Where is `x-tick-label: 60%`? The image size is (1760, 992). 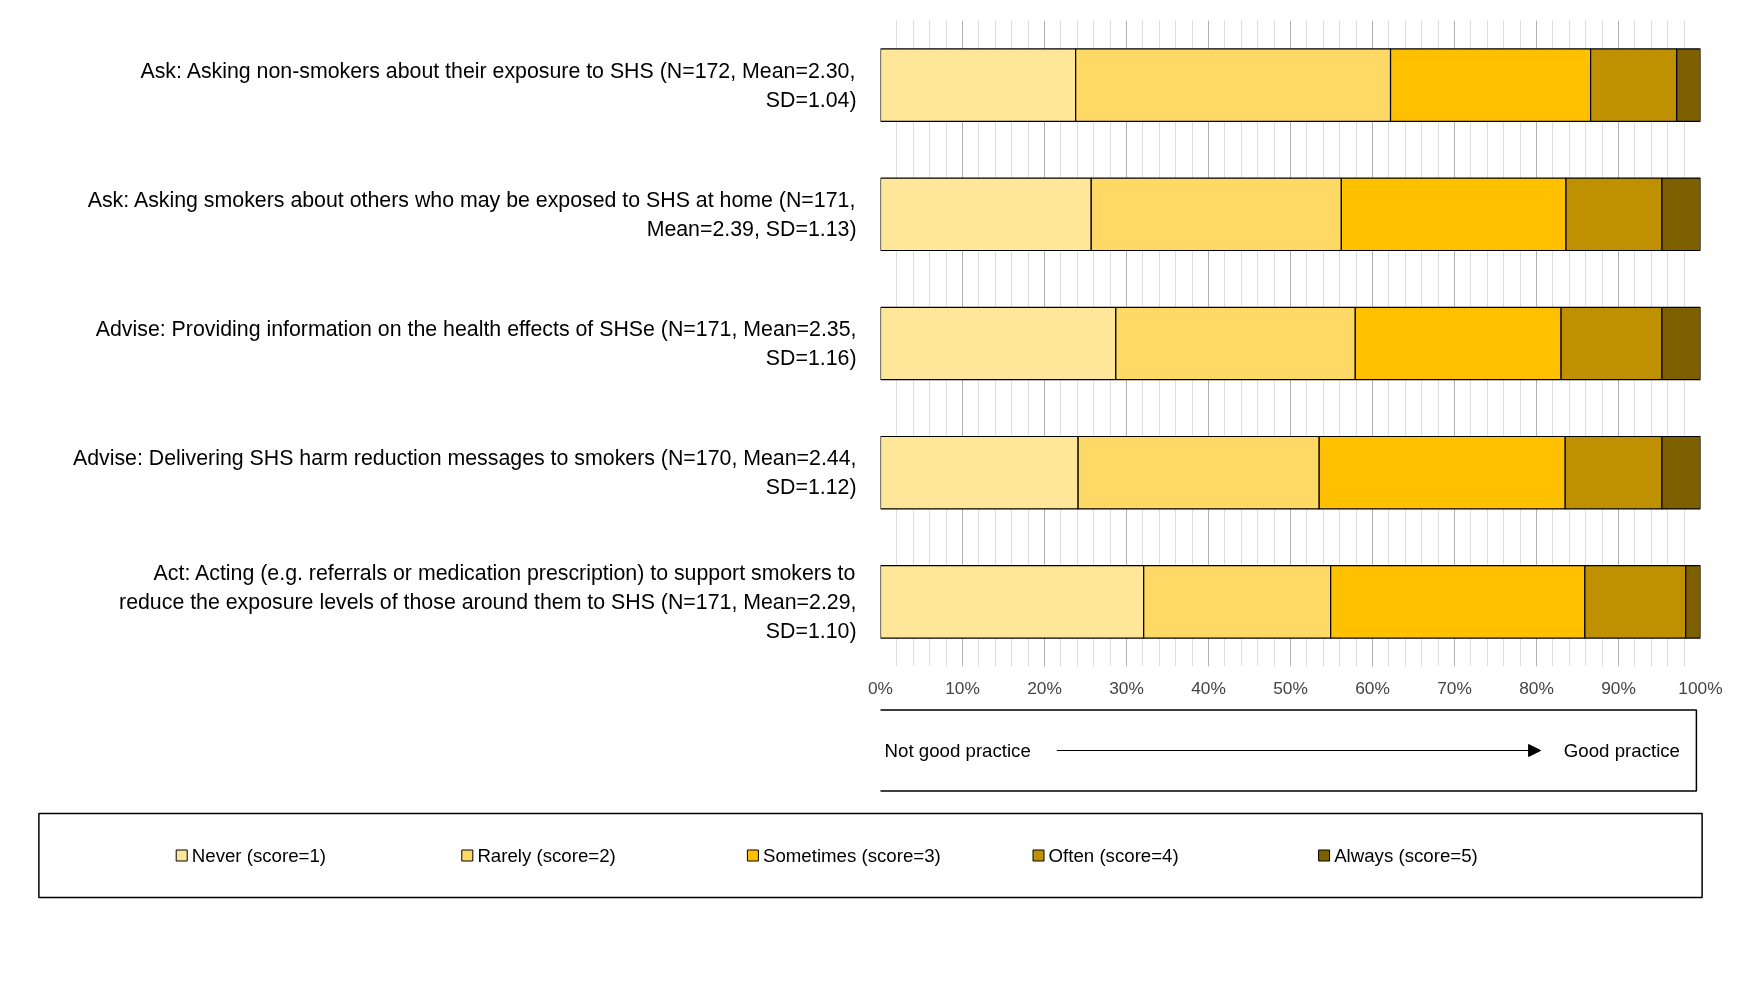
x-tick-label: 60% is located at coordinates (1372, 687).